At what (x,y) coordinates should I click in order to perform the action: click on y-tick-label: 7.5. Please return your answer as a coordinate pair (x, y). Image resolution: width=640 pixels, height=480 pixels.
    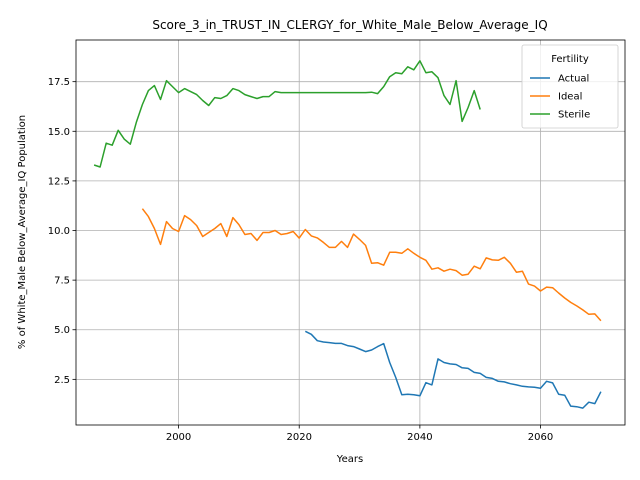
    Looking at the image, I should click on (62, 281).